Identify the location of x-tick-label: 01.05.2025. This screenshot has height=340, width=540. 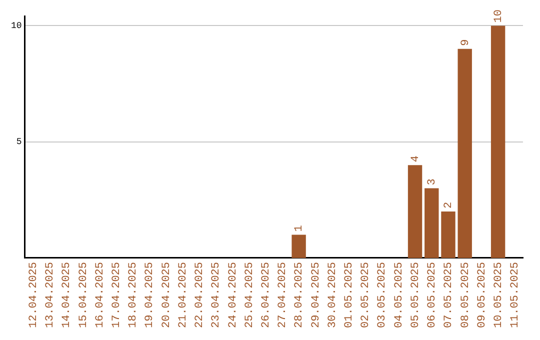
(350, 295).